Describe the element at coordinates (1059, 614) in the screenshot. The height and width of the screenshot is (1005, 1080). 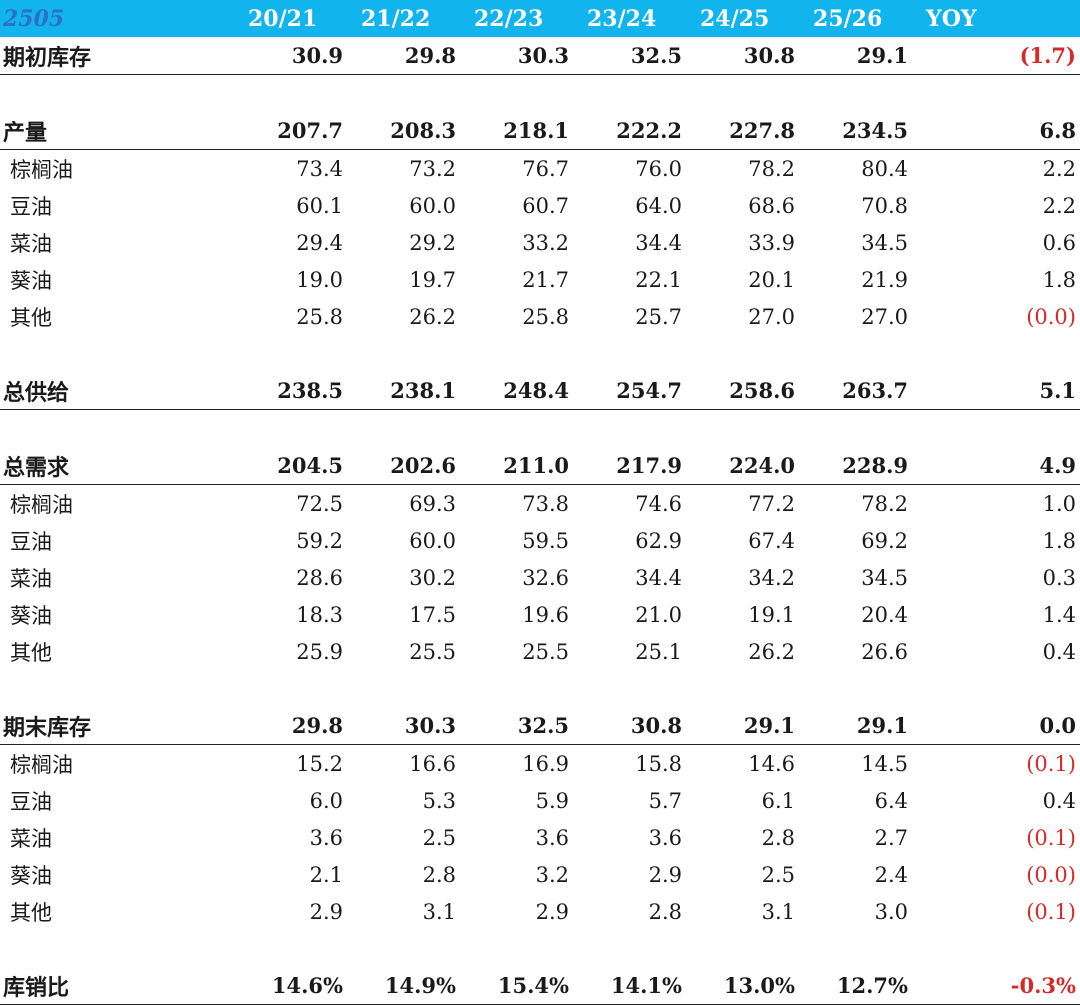
I see `yoy-cell: 1.4` at that location.